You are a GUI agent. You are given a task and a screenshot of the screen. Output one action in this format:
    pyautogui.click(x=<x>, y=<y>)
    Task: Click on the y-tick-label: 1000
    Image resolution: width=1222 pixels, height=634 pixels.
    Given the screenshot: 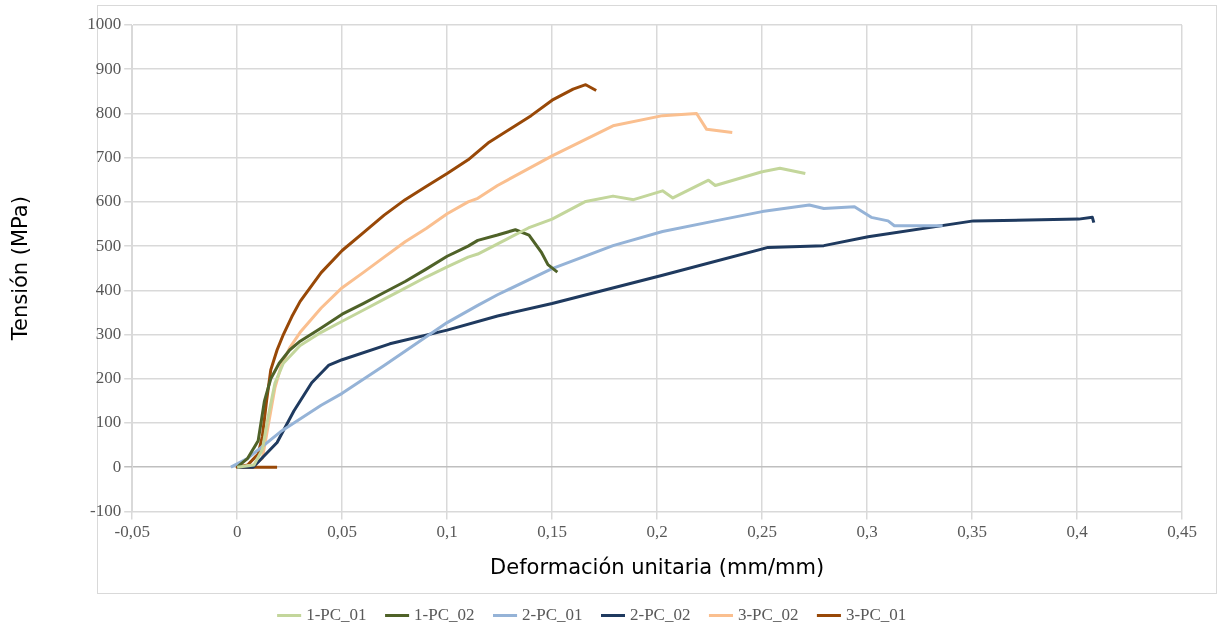 What is the action you would take?
    pyautogui.click(x=104, y=24)
    